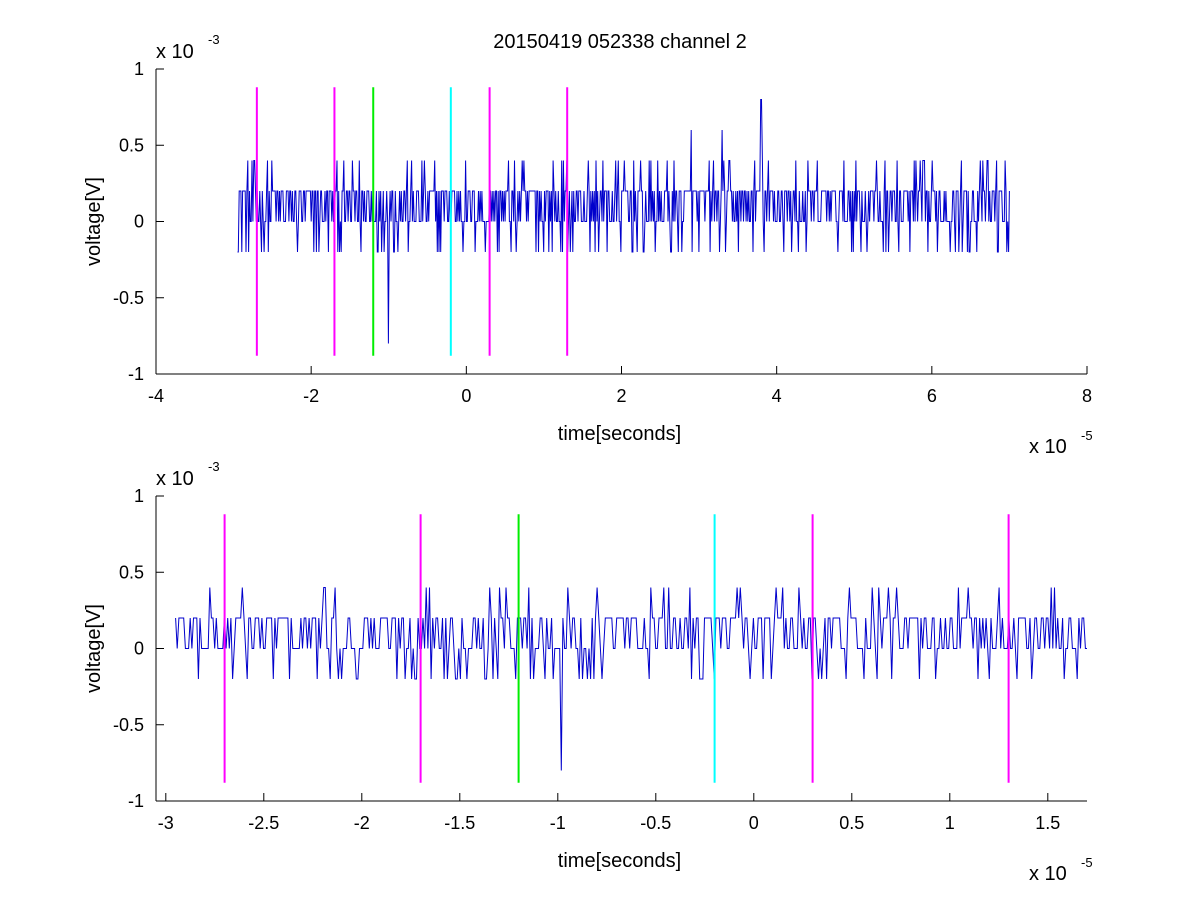 This screenshot has width=1200, height=901. Describe the element at coordinates (1047, 823) in the screenshot. I see `x-tick-label: 1.5` at that location.